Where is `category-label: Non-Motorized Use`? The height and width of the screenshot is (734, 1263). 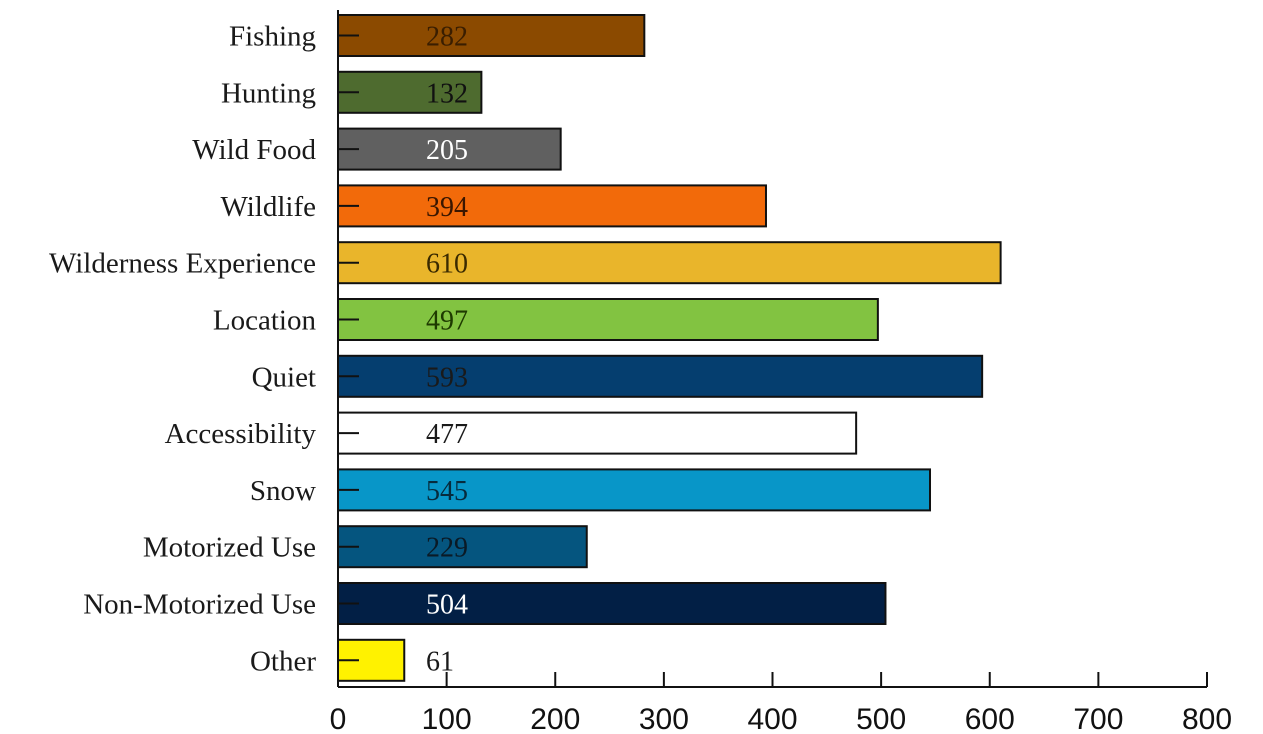
category-label: Non-Motorized Use is located at coordinates (199, 605).